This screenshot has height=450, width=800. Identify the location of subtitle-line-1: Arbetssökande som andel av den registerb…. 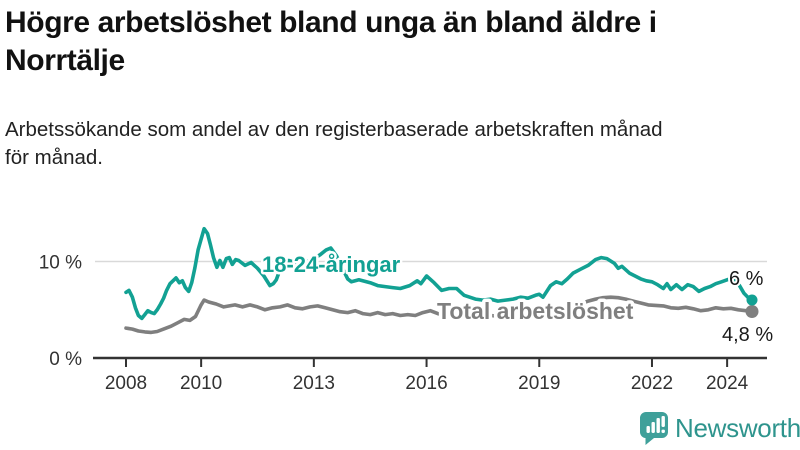
(334, 129).